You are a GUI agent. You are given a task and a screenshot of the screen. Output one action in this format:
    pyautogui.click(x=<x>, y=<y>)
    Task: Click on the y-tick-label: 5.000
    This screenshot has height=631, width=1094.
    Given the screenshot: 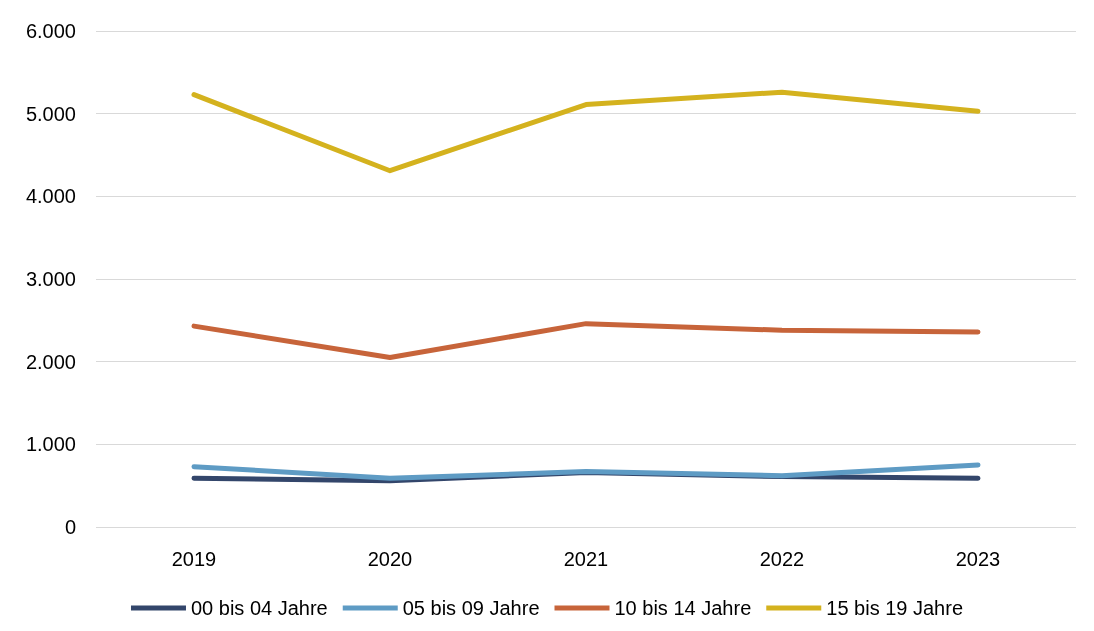 What is the action you would take?
    pyautogui.click(x=50, y=113)
    